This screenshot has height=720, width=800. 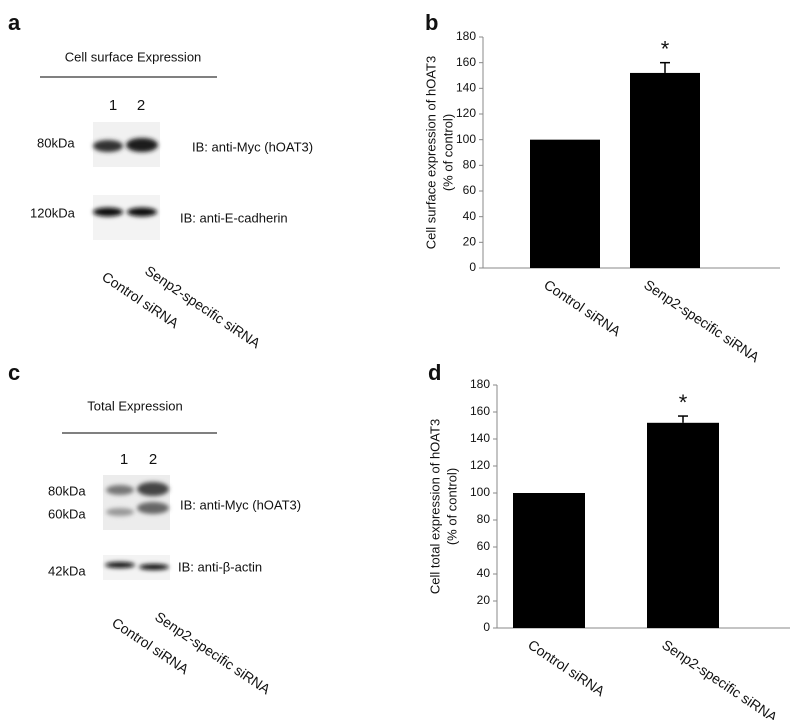 What do you see at coordinates (67, 570) in the screenshot?
I see `size-marker: 42kDa` at bounding box center [67, 570].